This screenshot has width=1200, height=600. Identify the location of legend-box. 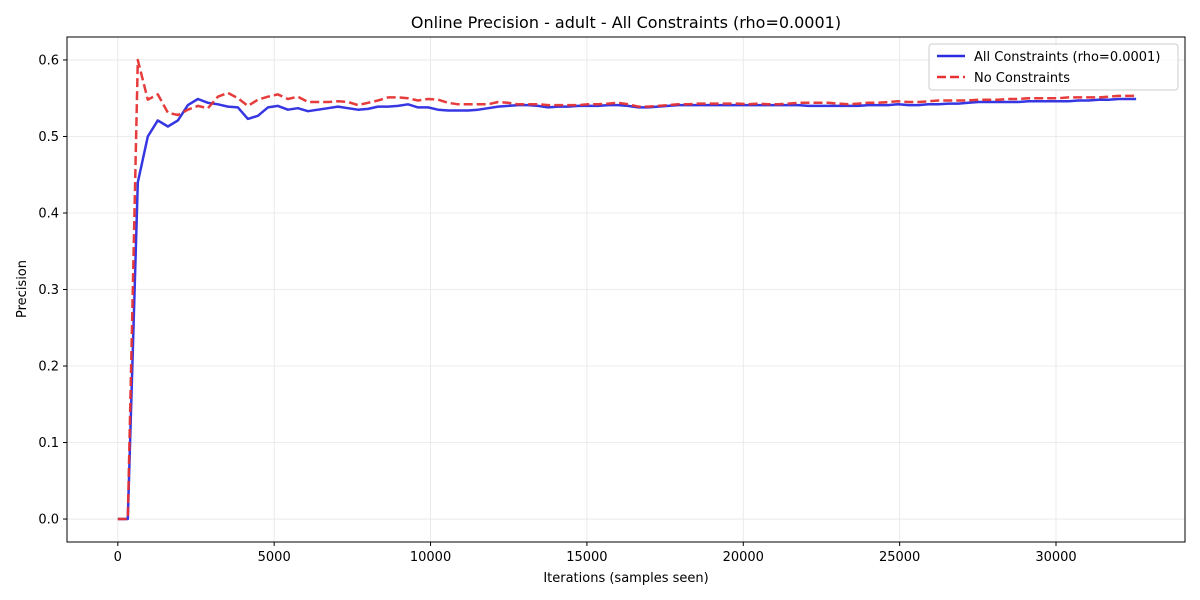
(1053, 67).